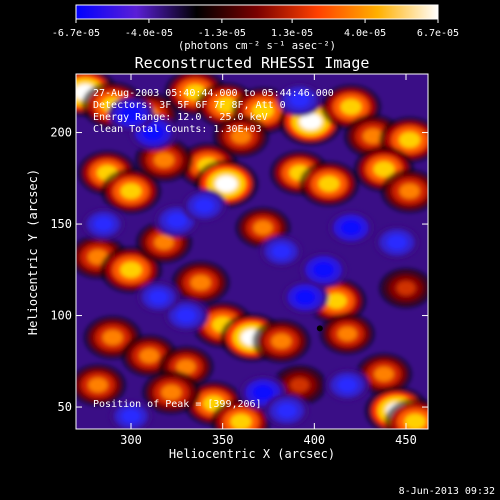 The width and height of the screenshot is (500, 500). What do you see at coordinates (61, 133) in the screenshot?
I see `y-tick-label: 200` at bounding box center [61, 133].